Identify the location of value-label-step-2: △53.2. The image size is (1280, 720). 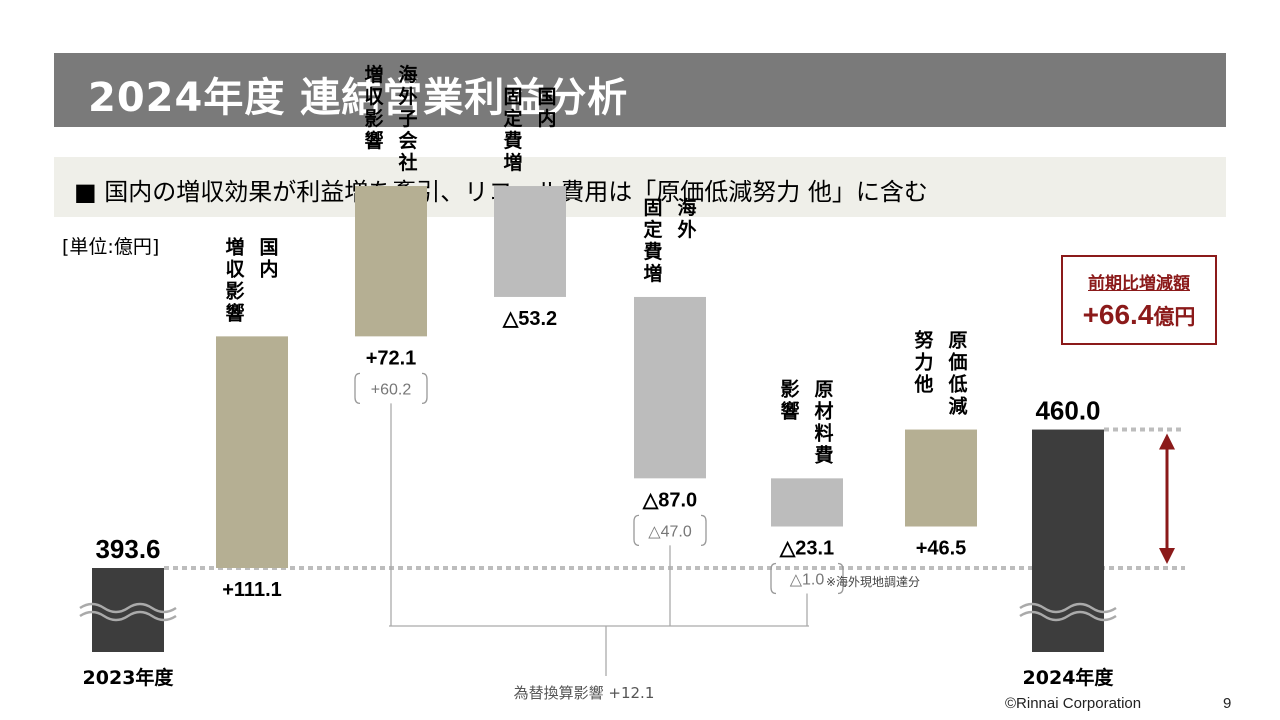
(529, 319).